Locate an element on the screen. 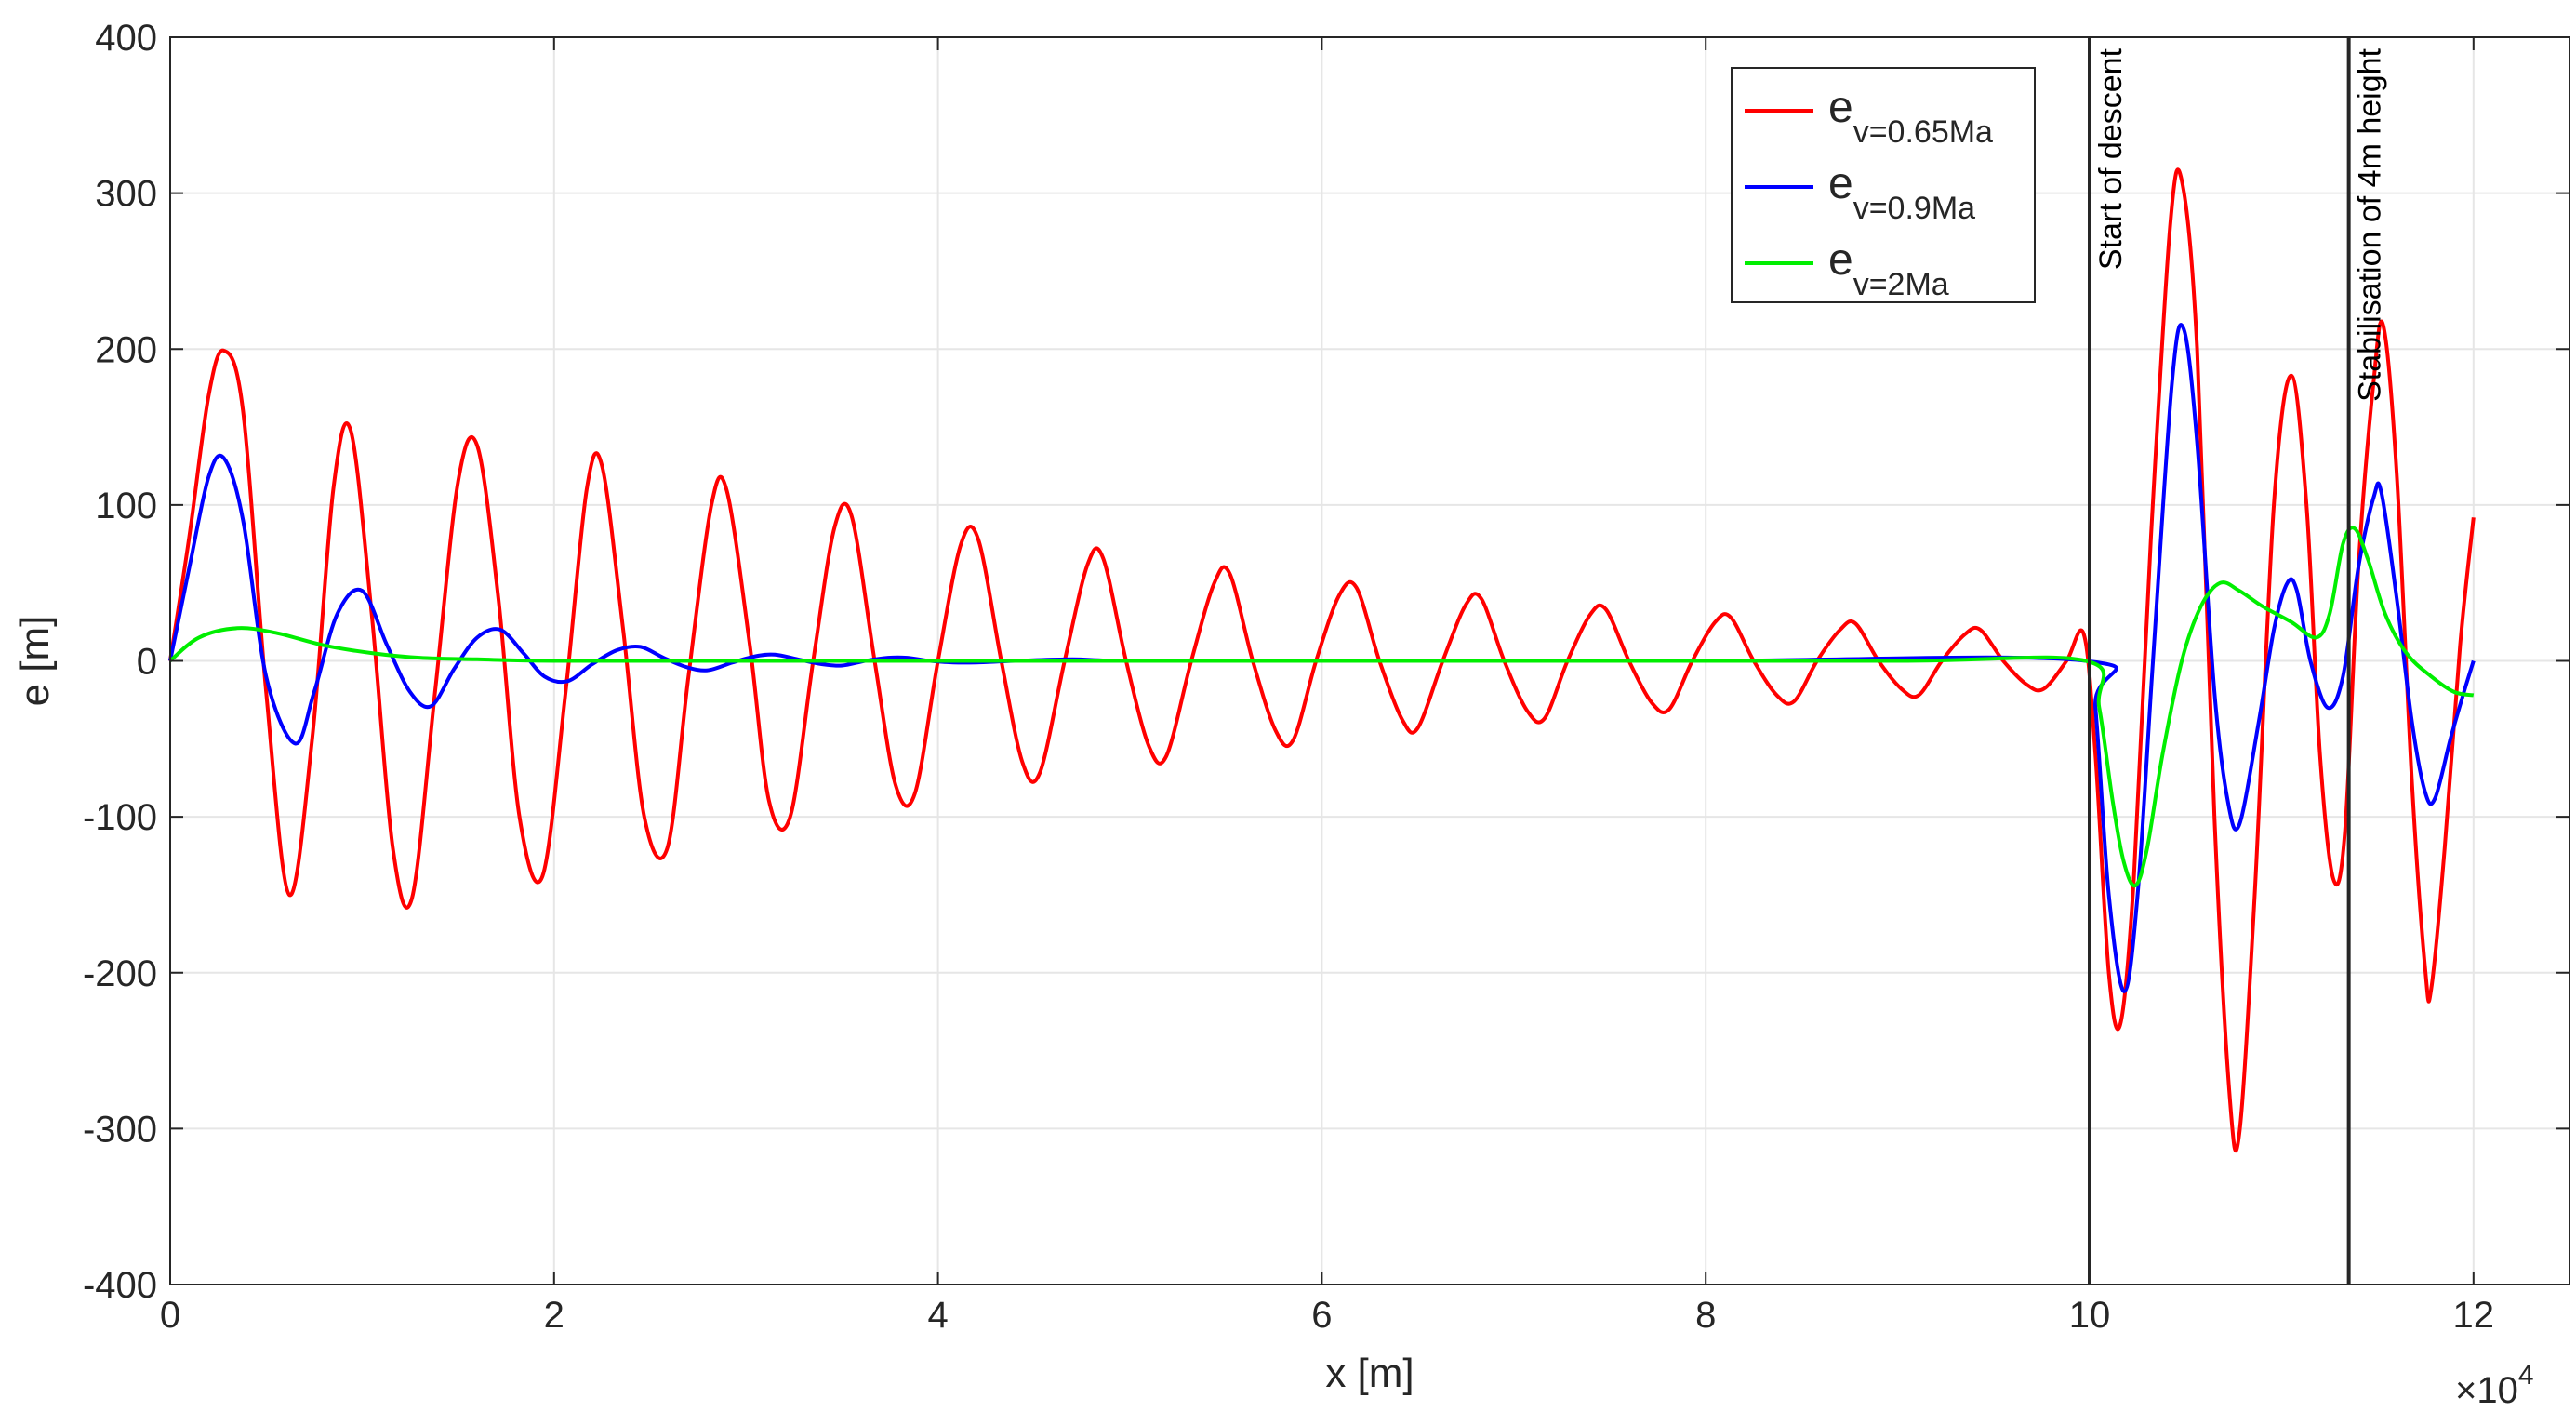  y-tick-label: -400 is located at coordinates (120, 1285).